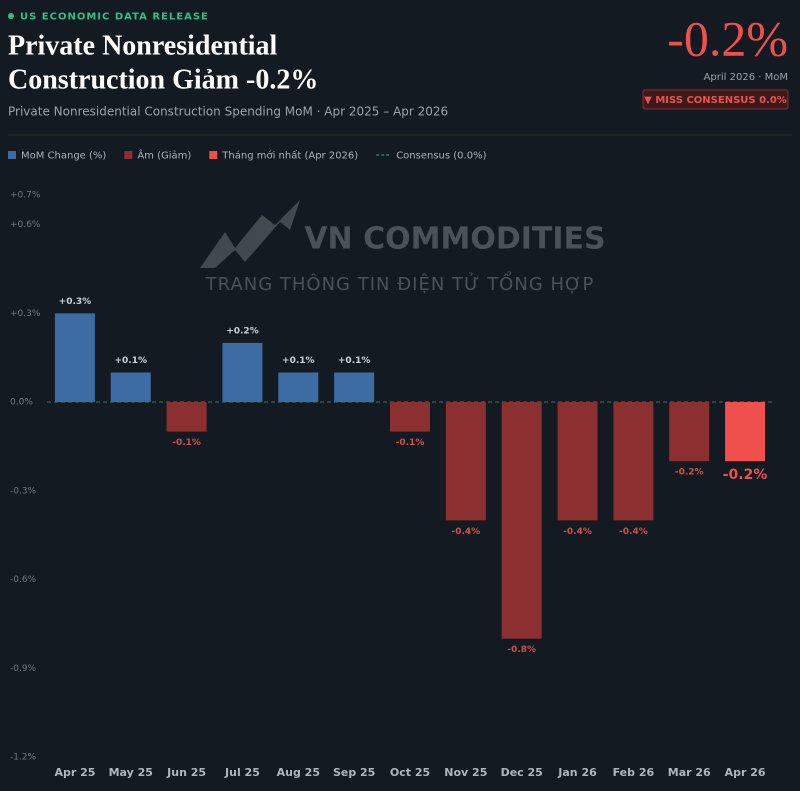  I want to click on y-tick-label: -0.6%, so click(23, 580).